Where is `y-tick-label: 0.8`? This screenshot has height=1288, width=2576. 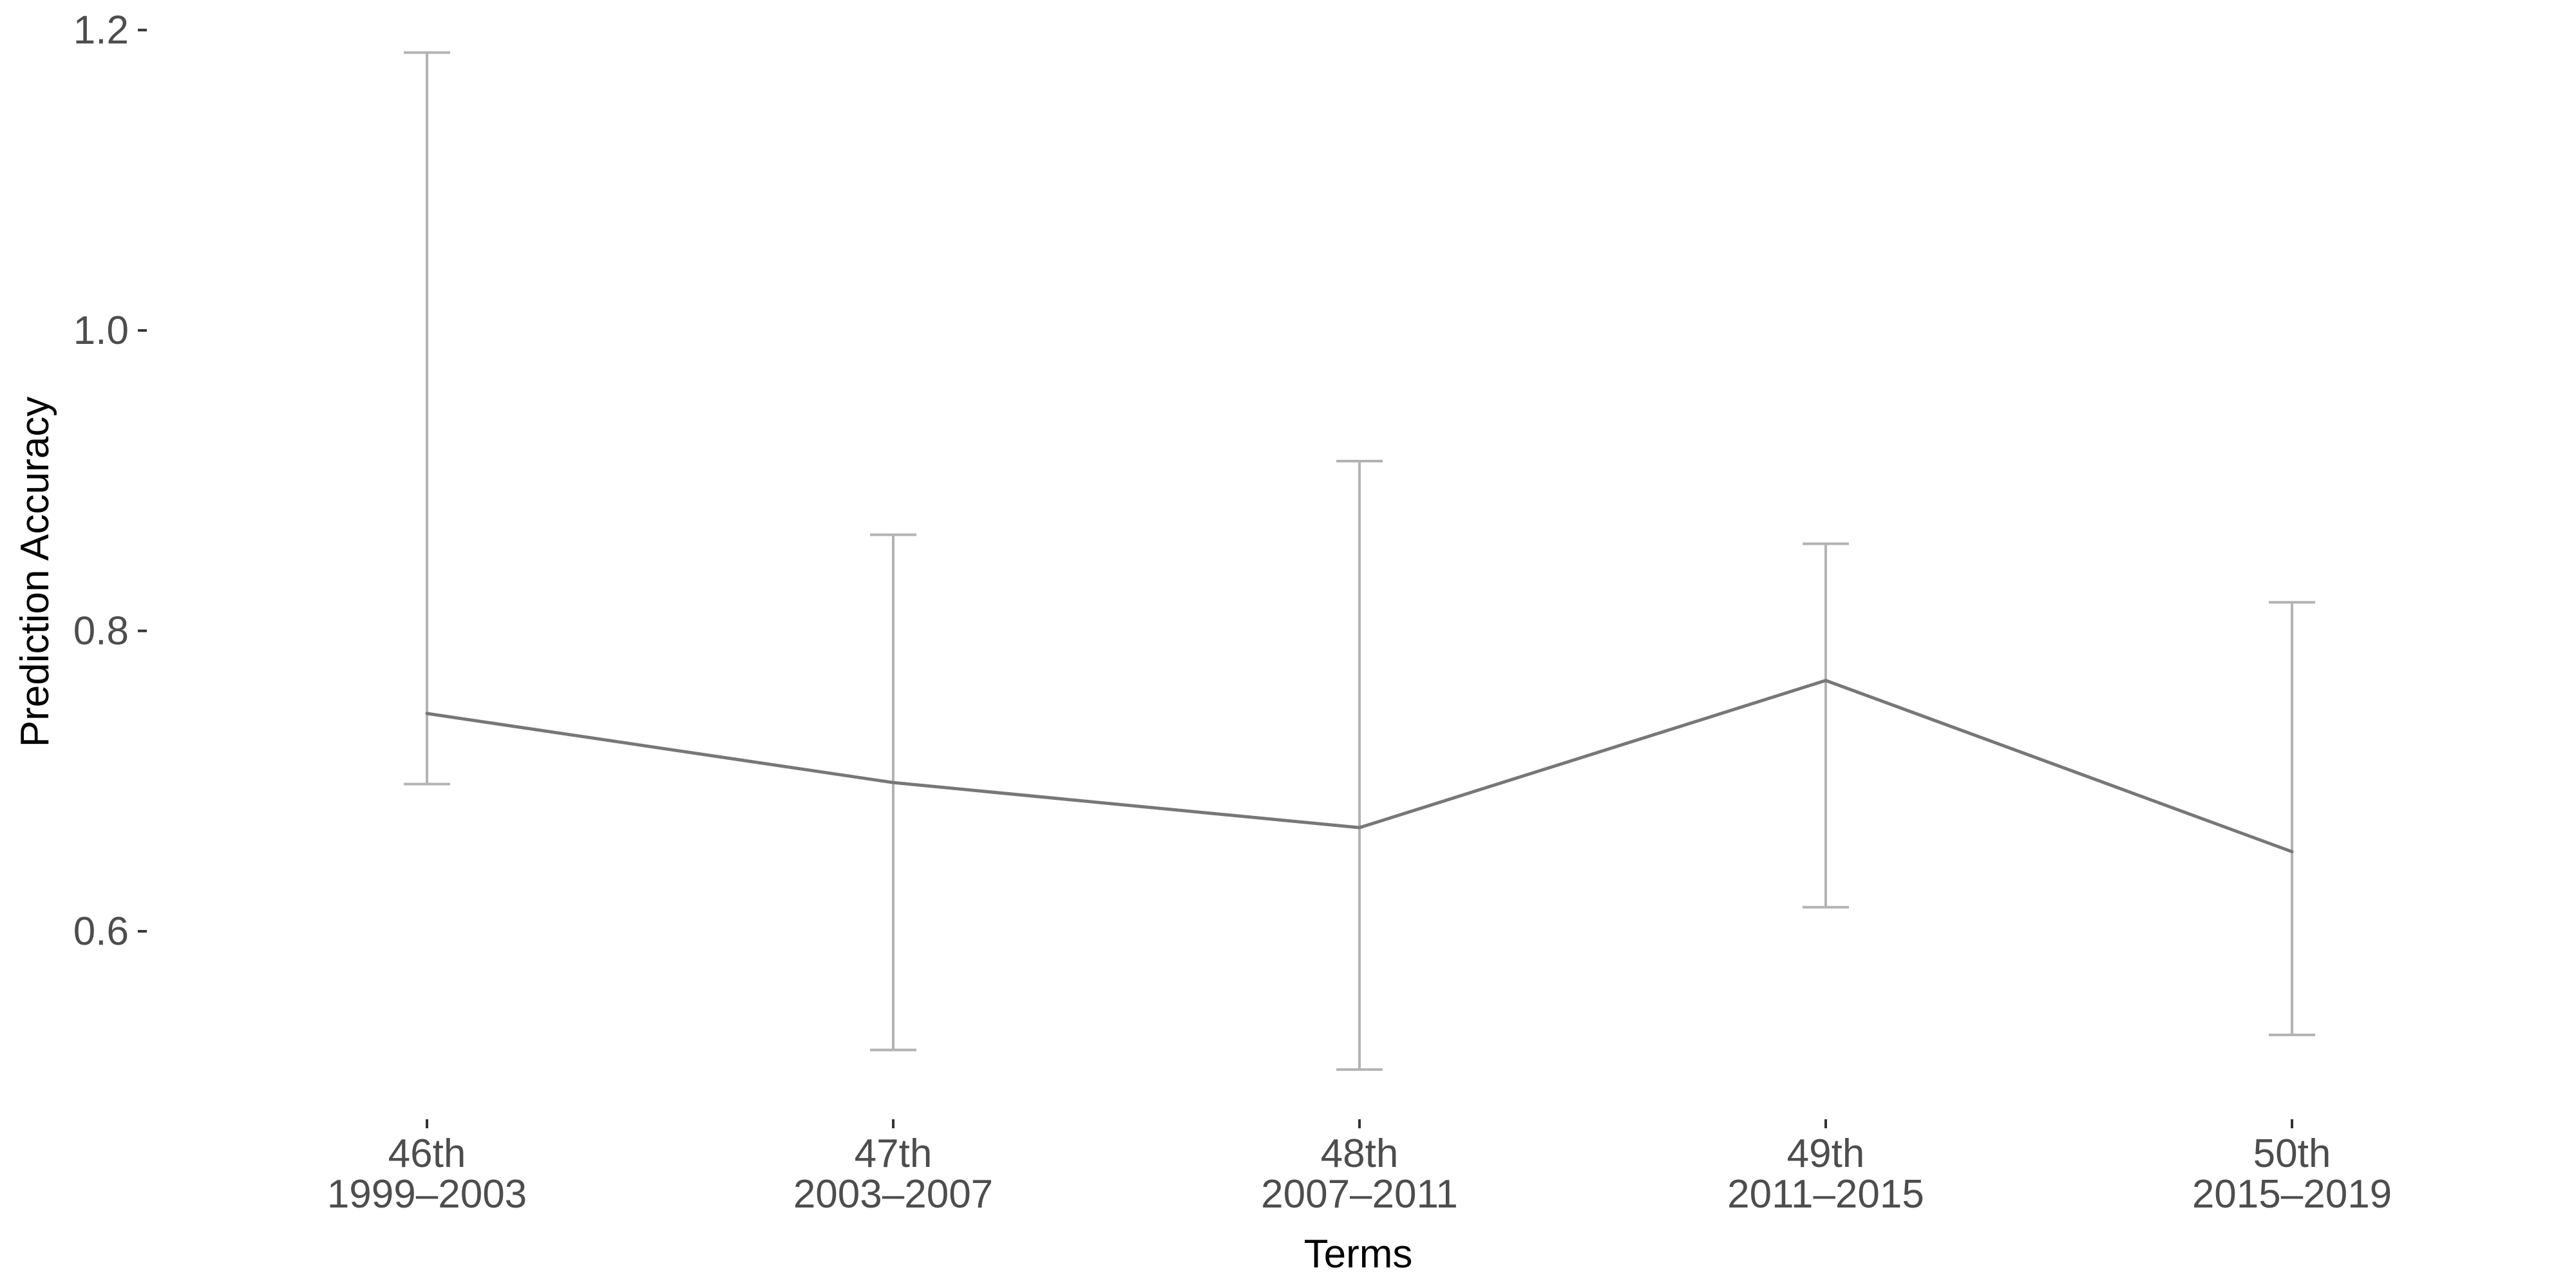 y-tick-label: 0.8 is located at coordinates (101, 631).